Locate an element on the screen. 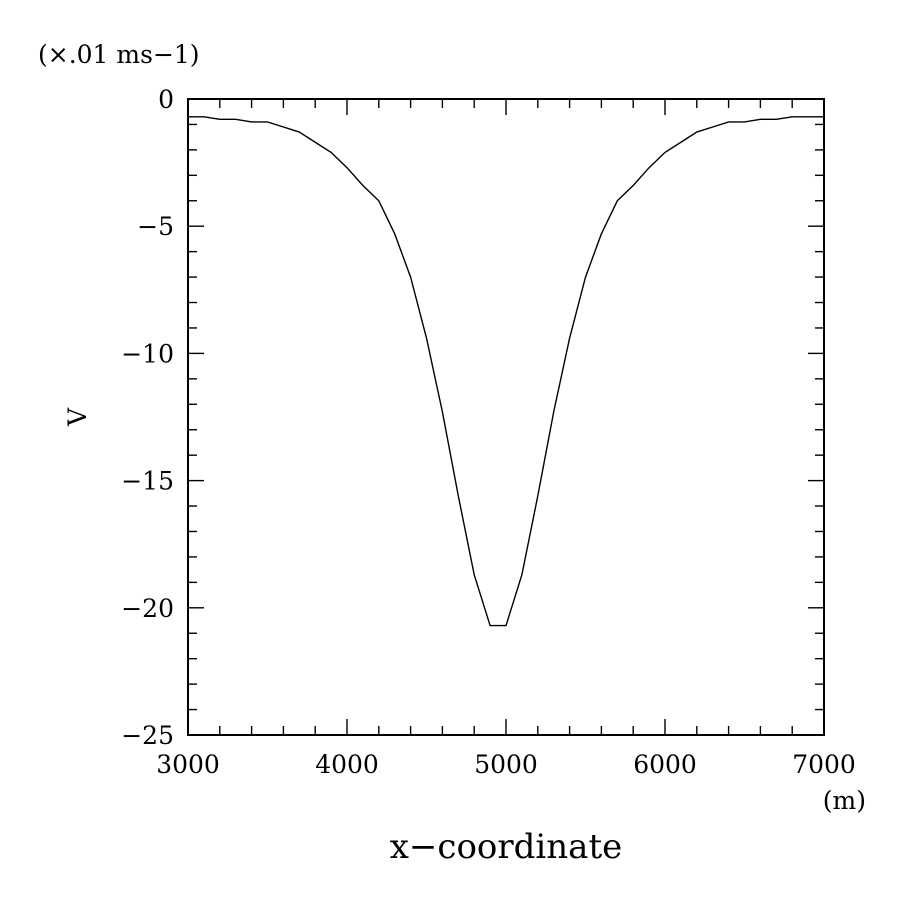 This screenshot has height=900, width=904. x-tick-label: 4000 is located at coordinates (347, 764).